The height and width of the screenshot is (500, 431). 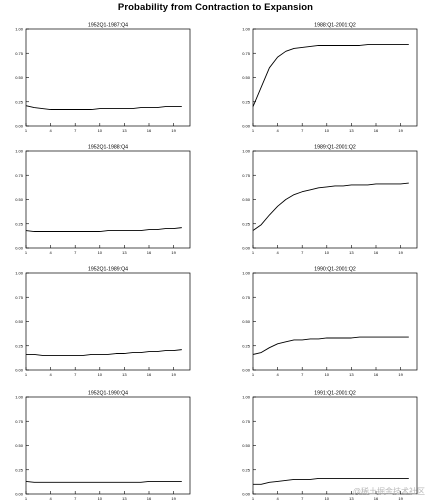 I want to click on panel-title: 1991:Q1-2001:Q2, so click(x=335, y=394).